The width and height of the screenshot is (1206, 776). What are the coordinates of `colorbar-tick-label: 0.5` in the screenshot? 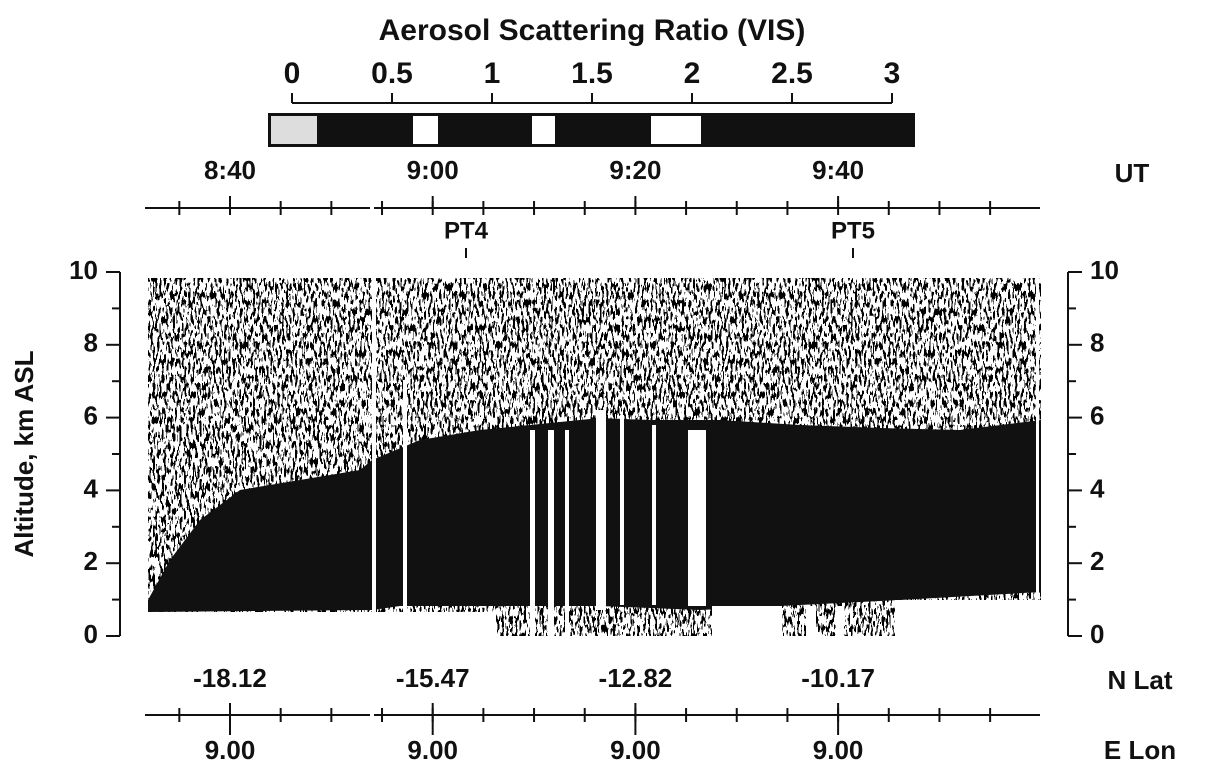 It's located at (392, 73).